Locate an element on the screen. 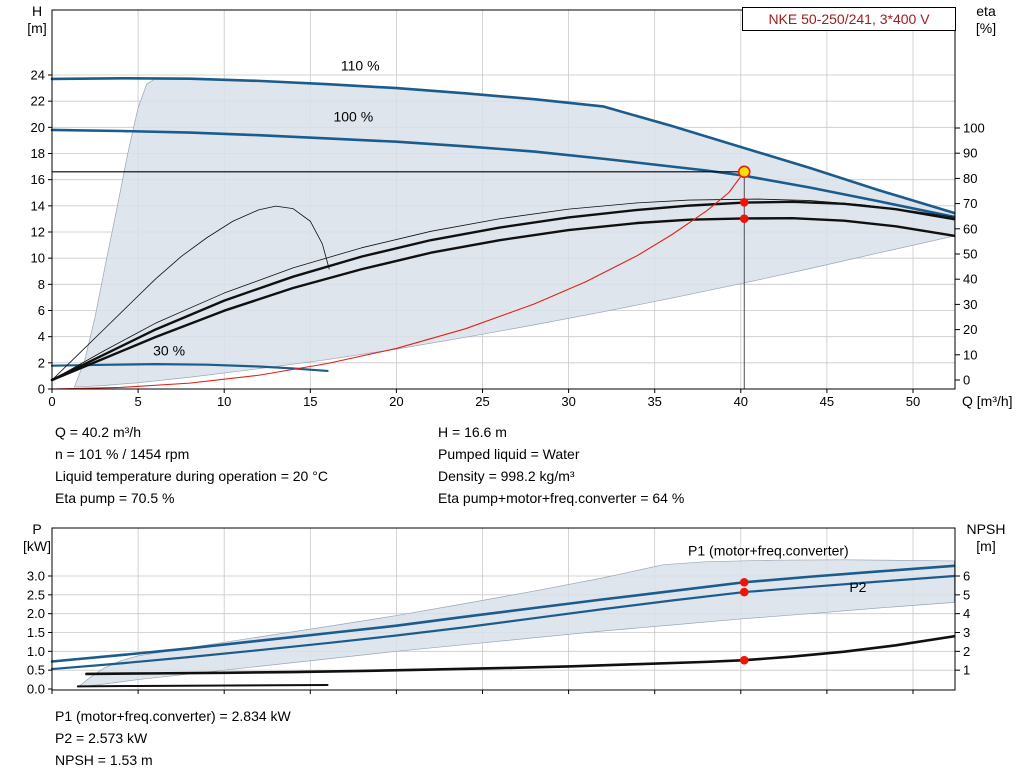 This screenshot has width=1024, height=781. readout-npsh: NPSH = 1.53 m is located at coordinates (104, 760).